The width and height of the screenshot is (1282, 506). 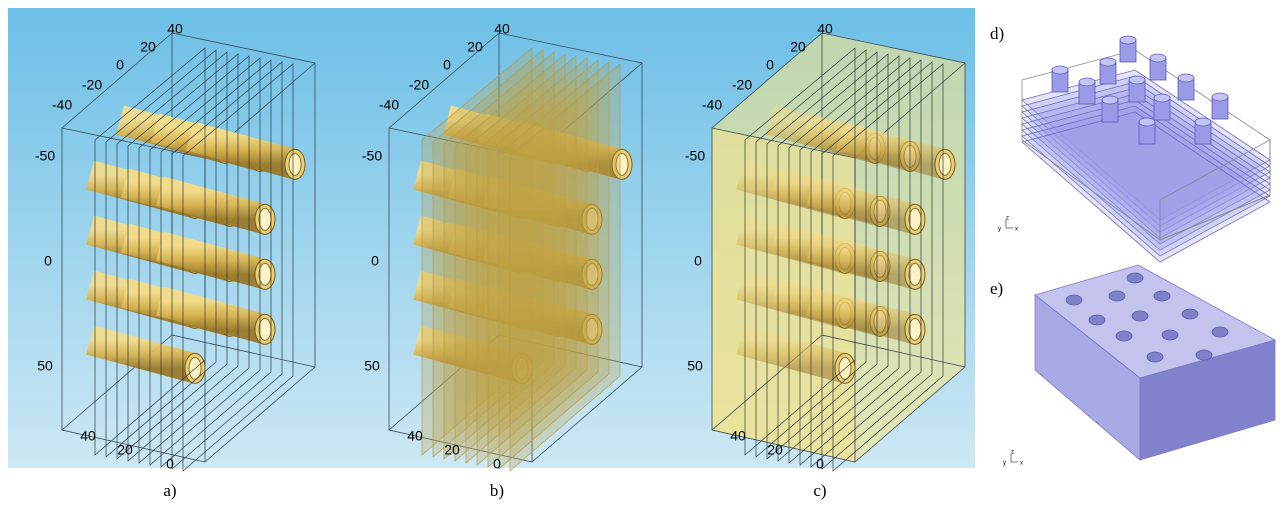 What do you see at coordinates (1207, 400) in the screenshot?
I see `block-side` at bounding box center [1207, 400].